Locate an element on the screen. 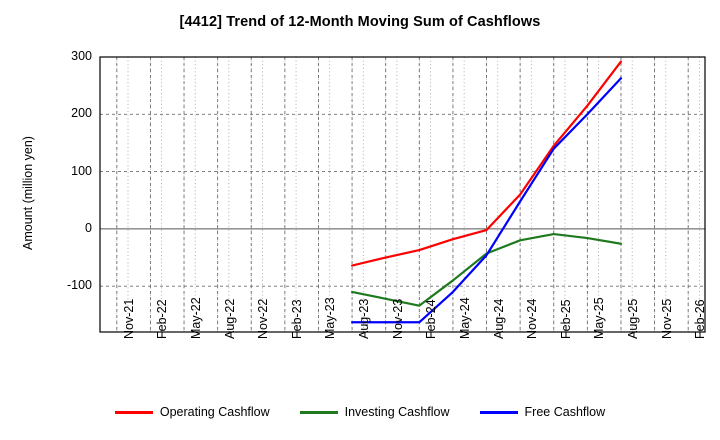 The width and height of the screenshot is (720, 440). x-tick-label: Feb-26 is located at coordinates (700, 319).